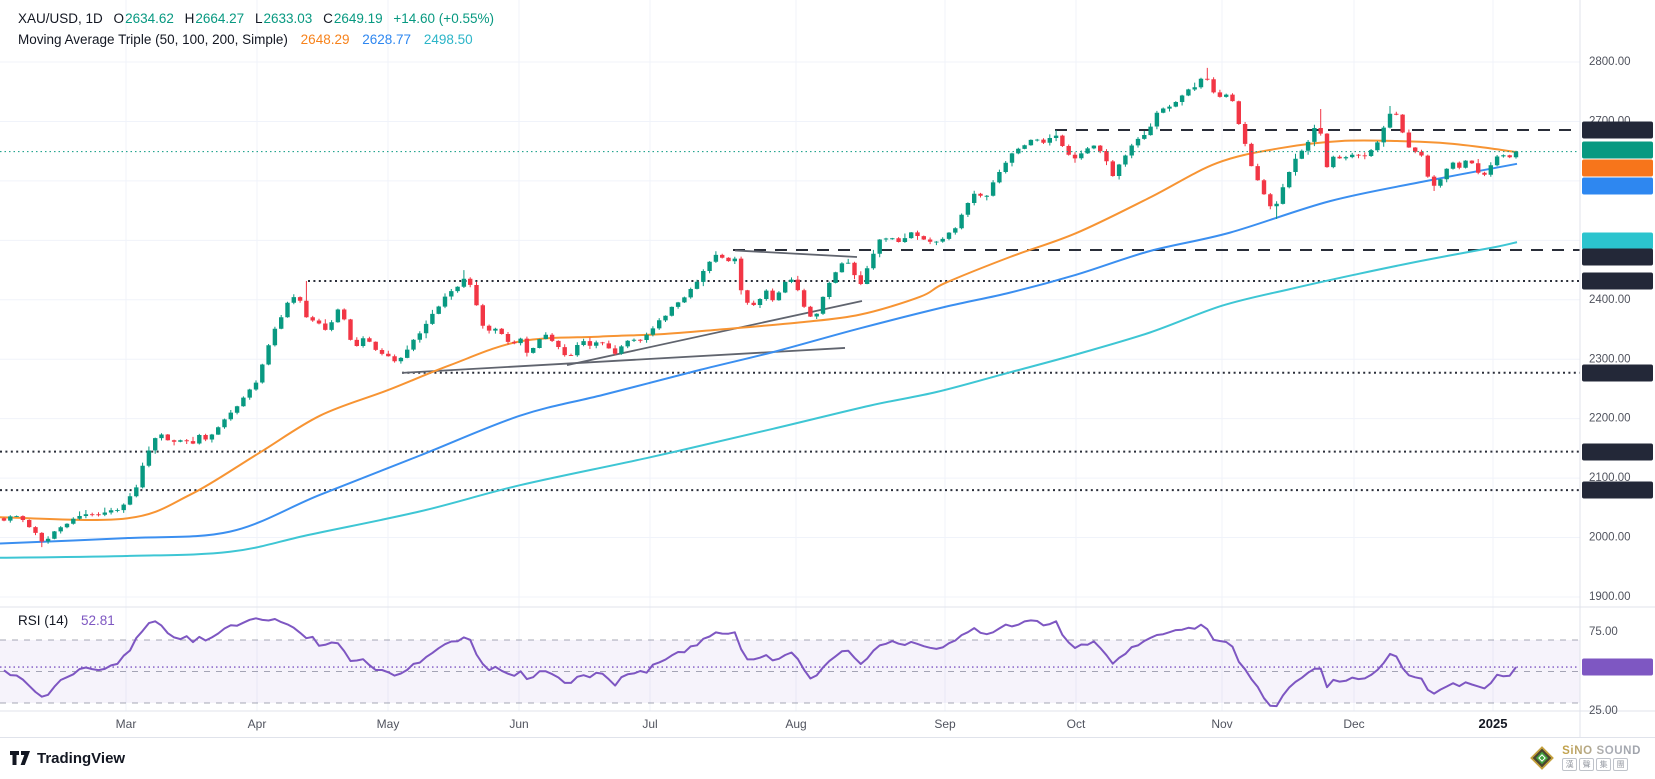 The width and height of the screenshot is (1655, 779). I want to click on tradingview-logo-icon, so click(20, 758).